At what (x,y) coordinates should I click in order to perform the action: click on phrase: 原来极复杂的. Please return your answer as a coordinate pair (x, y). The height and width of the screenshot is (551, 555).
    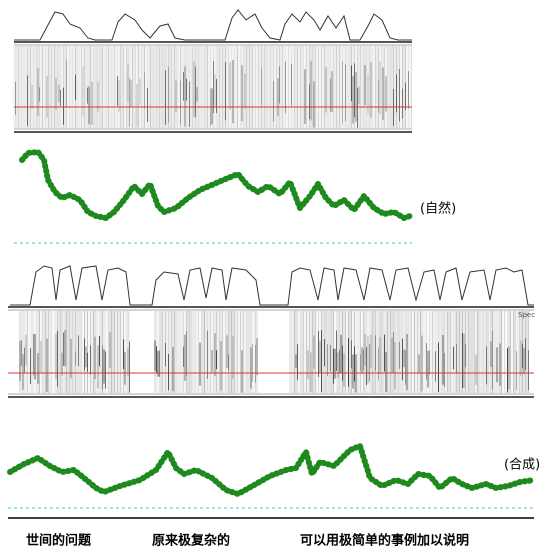
    Looking at the image, I should click on (191, 541).